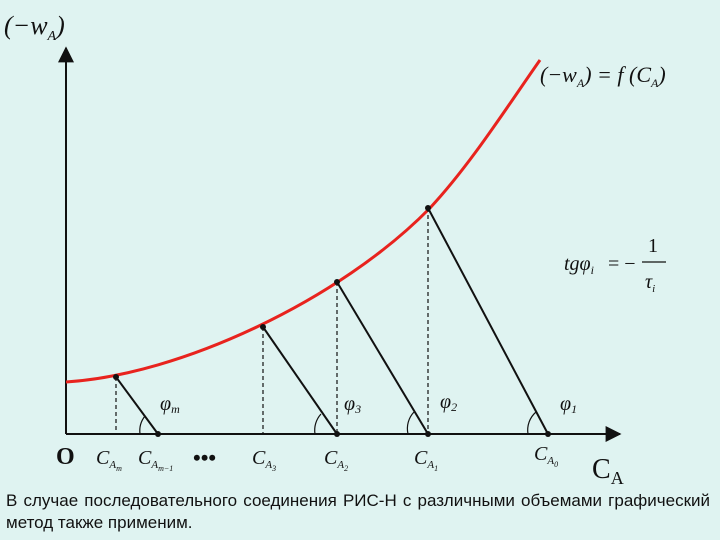  I want to click on angle-label-1: φ1, so click(568, 404).